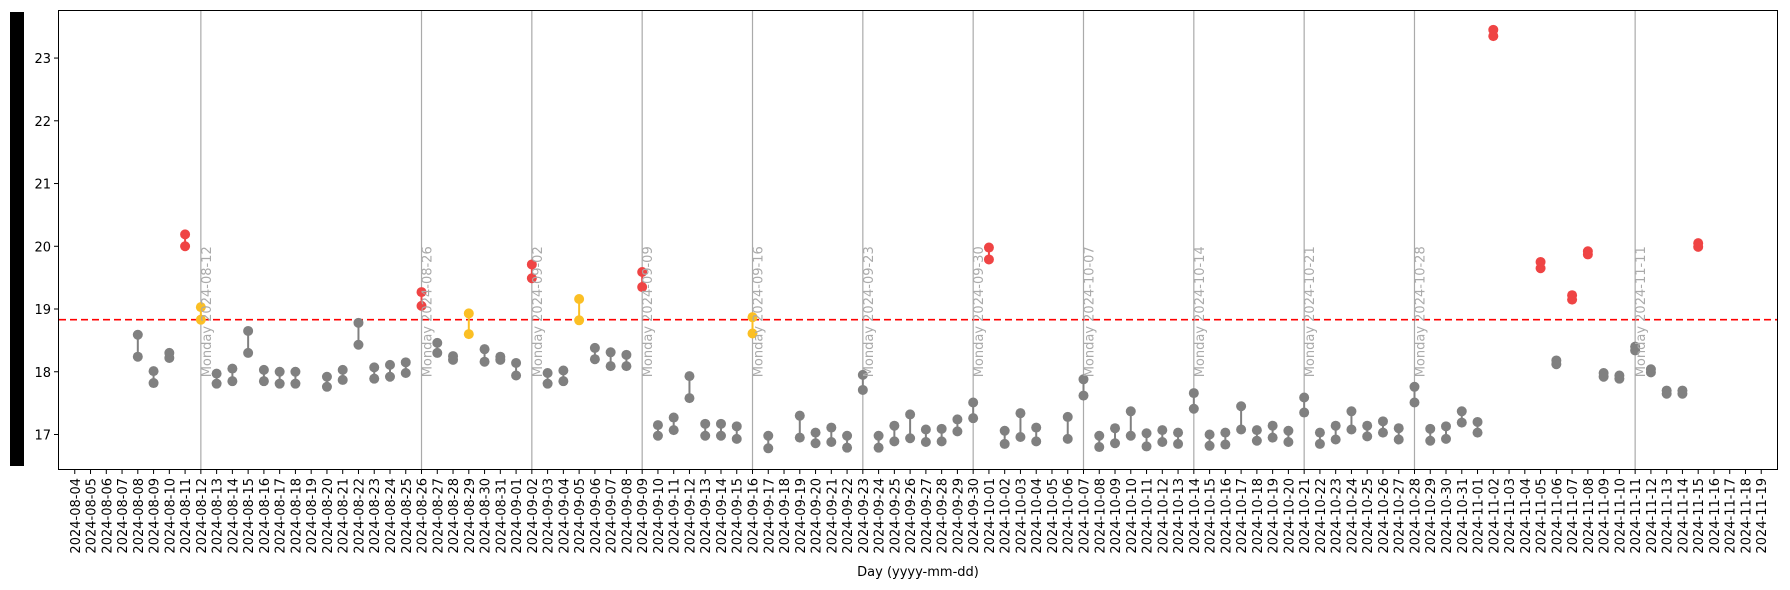 This screenshot has width=1790, height=590. I want to click on x-tick-label: 2024-09-12, so click(690, 516).